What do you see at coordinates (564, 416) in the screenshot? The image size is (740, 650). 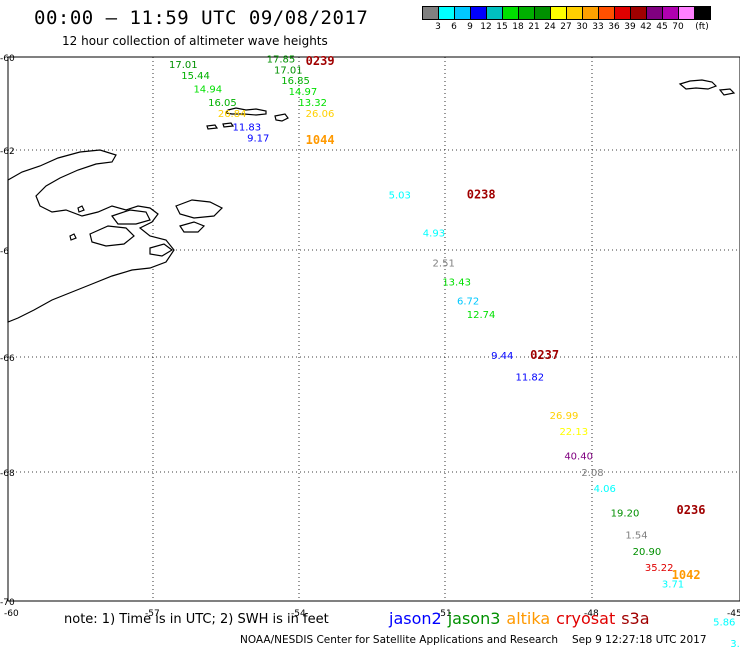 I see `wave-height-value: 26.99` at bounding box center [564, 416].